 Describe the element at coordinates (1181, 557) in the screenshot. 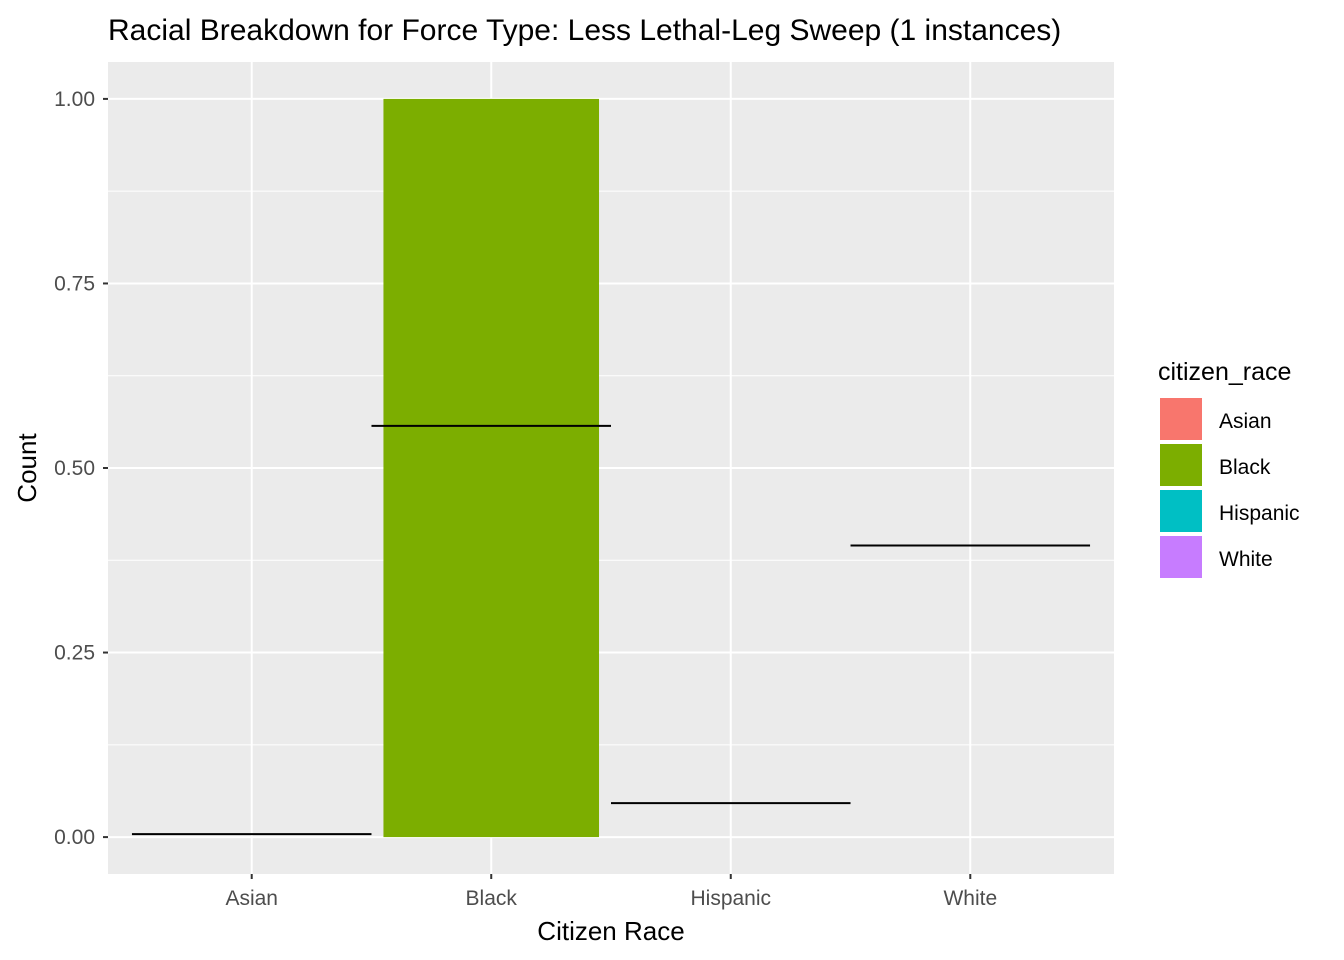

I see `legend-key-white` at that location.